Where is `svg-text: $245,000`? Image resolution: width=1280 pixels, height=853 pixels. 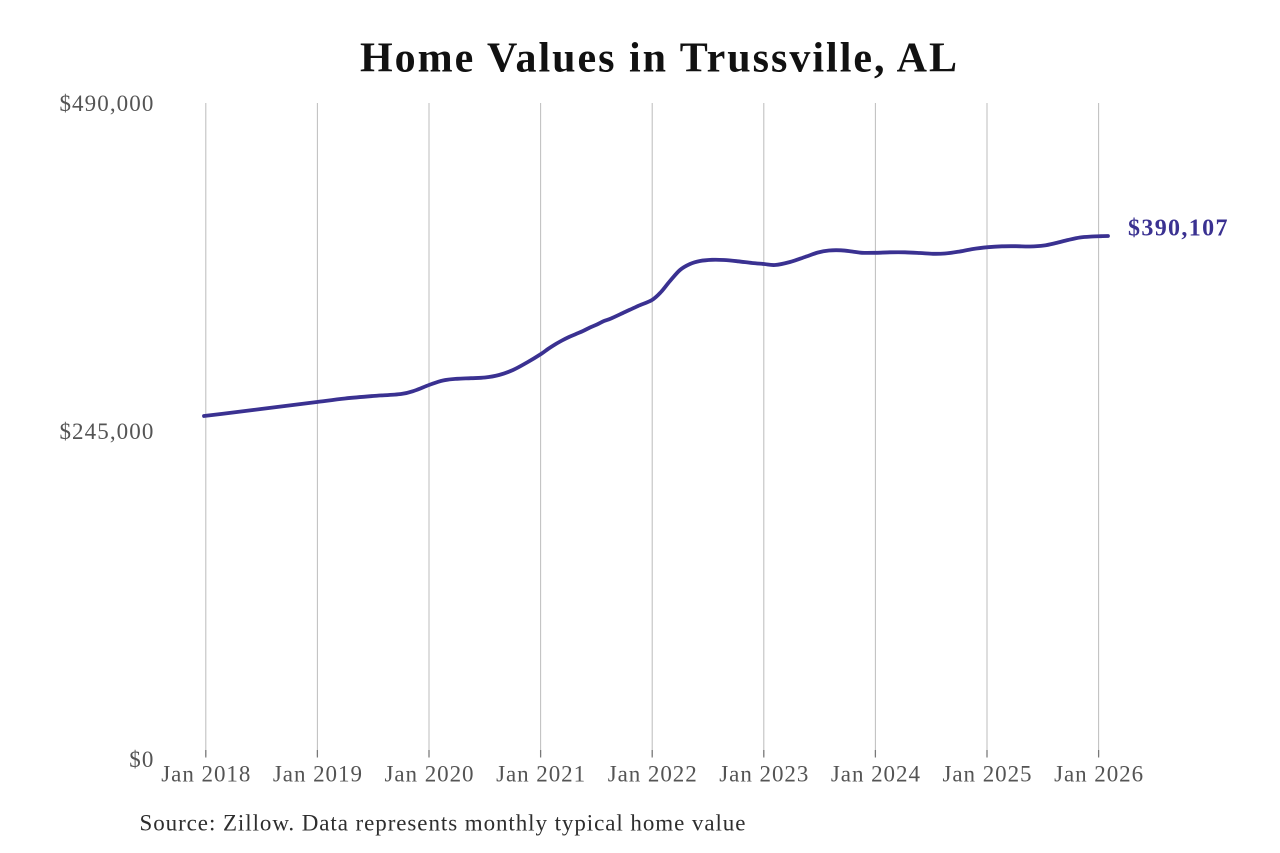 svg-text: $245,000 is located at coordinates (106, 431).